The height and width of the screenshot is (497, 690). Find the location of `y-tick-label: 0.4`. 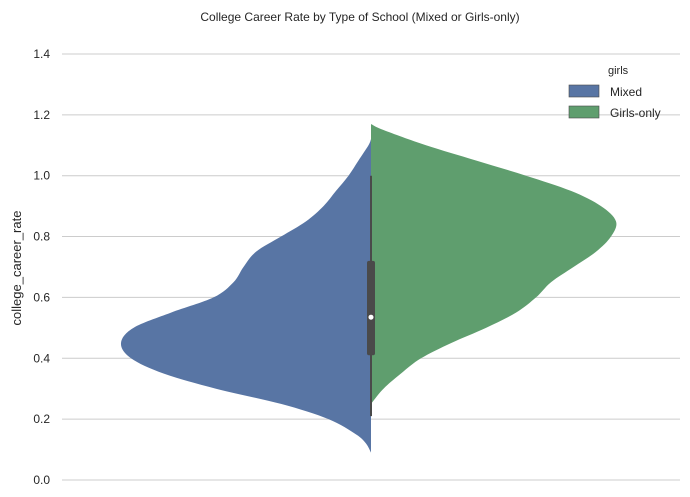

y-tick-label: 0.4 is located at coordinates (41, 358).